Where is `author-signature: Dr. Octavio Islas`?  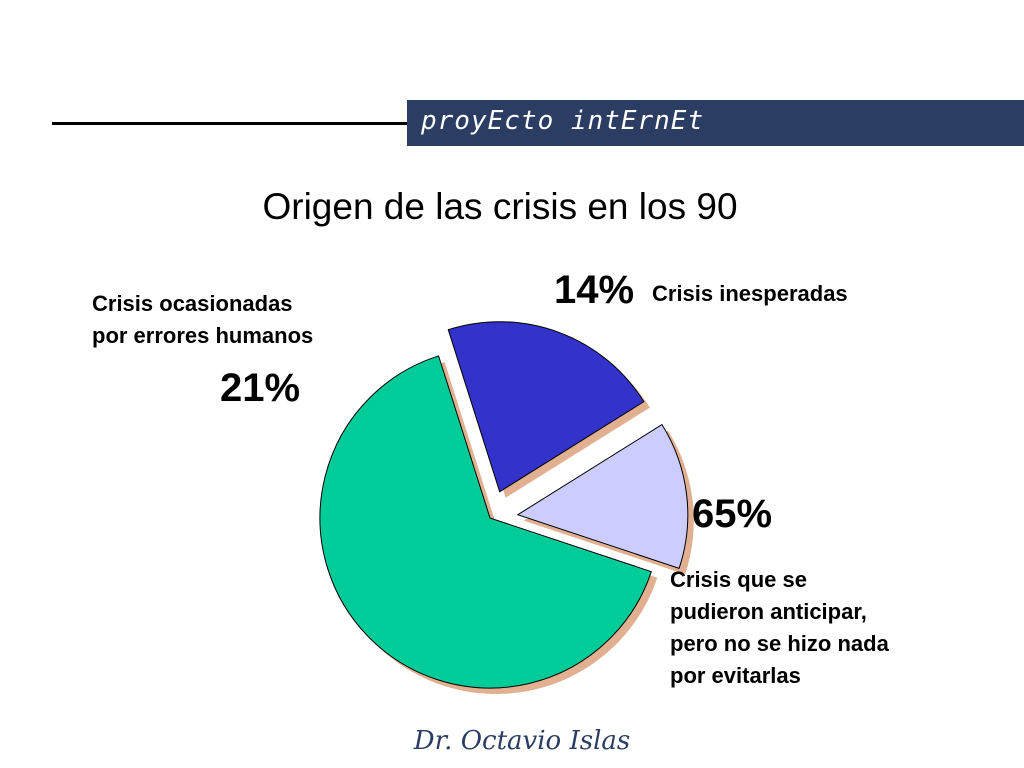
author-signature: Dr. Octavio Islas is located at coordinates (522, 741).